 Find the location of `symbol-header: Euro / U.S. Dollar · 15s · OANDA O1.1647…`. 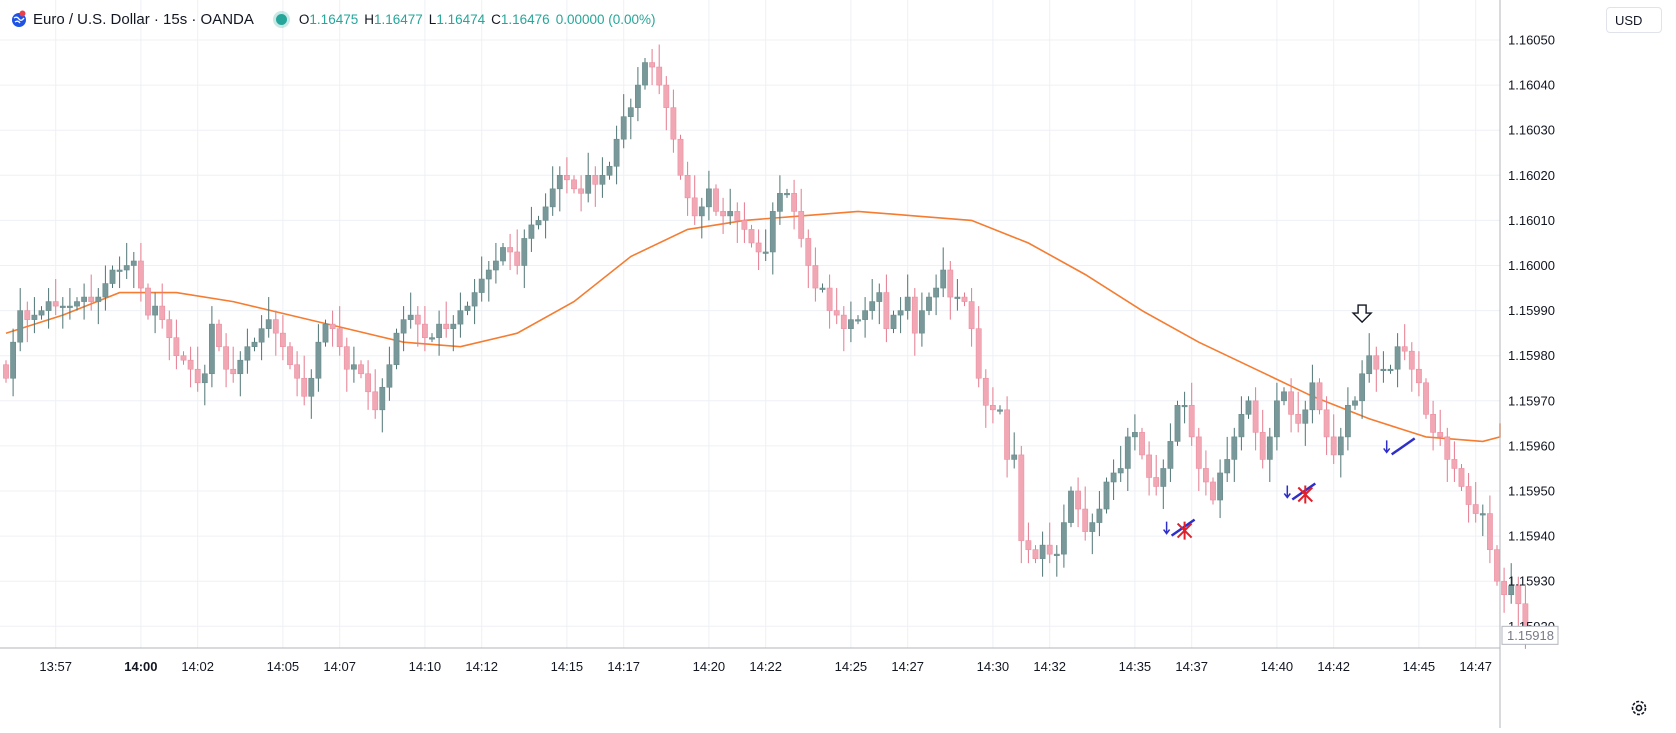

symbol-header: Euro / U.S. Dollar · 15s · OANDA O1.1647… is located at coordinates (336, 19).